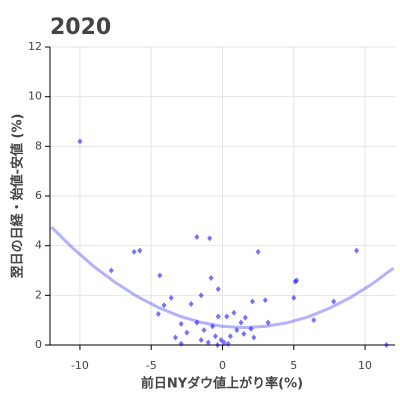  I want to click on x-tick-label: 0, so click(222, 365).